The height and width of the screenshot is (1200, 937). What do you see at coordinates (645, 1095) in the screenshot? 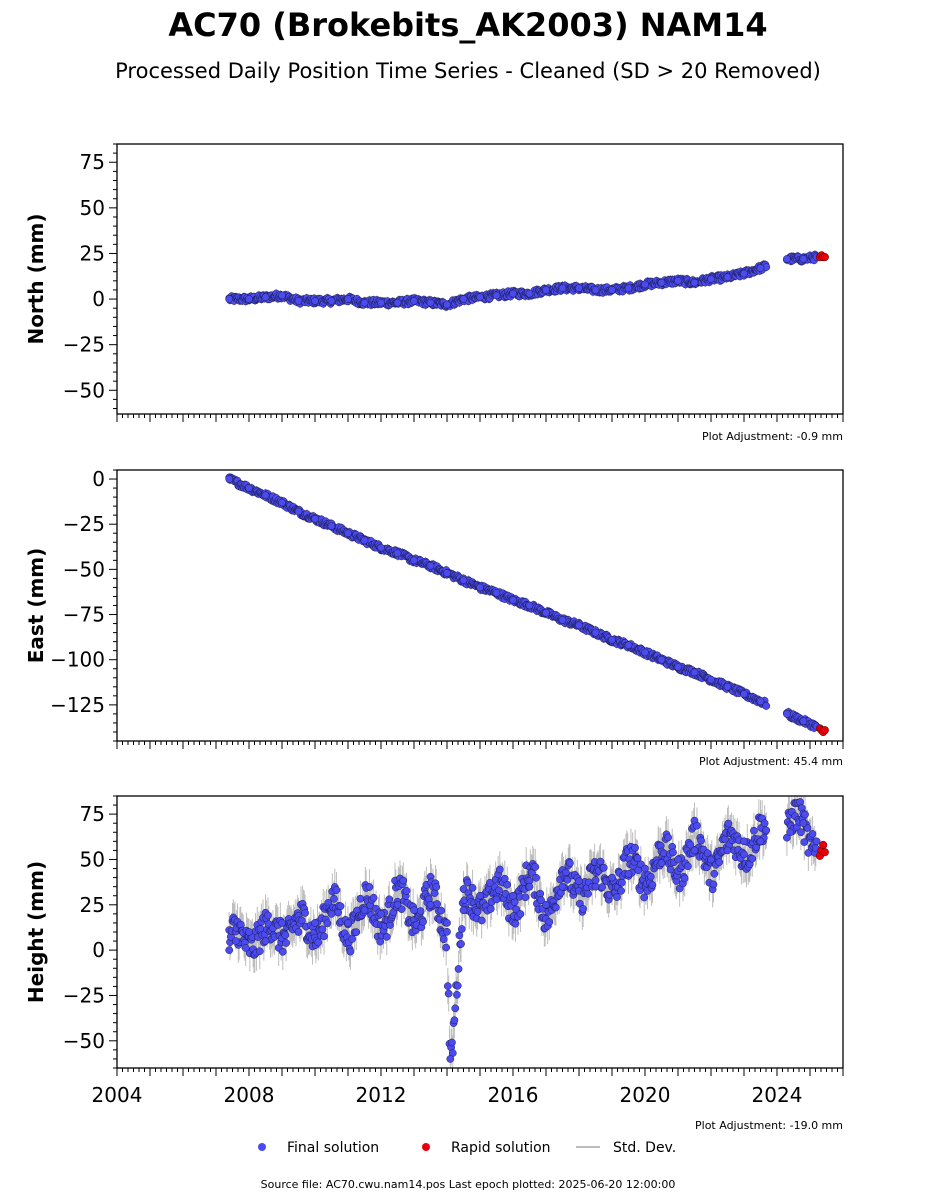
I see `x-tick-label: 2020` at bounding box center [645, 1095].